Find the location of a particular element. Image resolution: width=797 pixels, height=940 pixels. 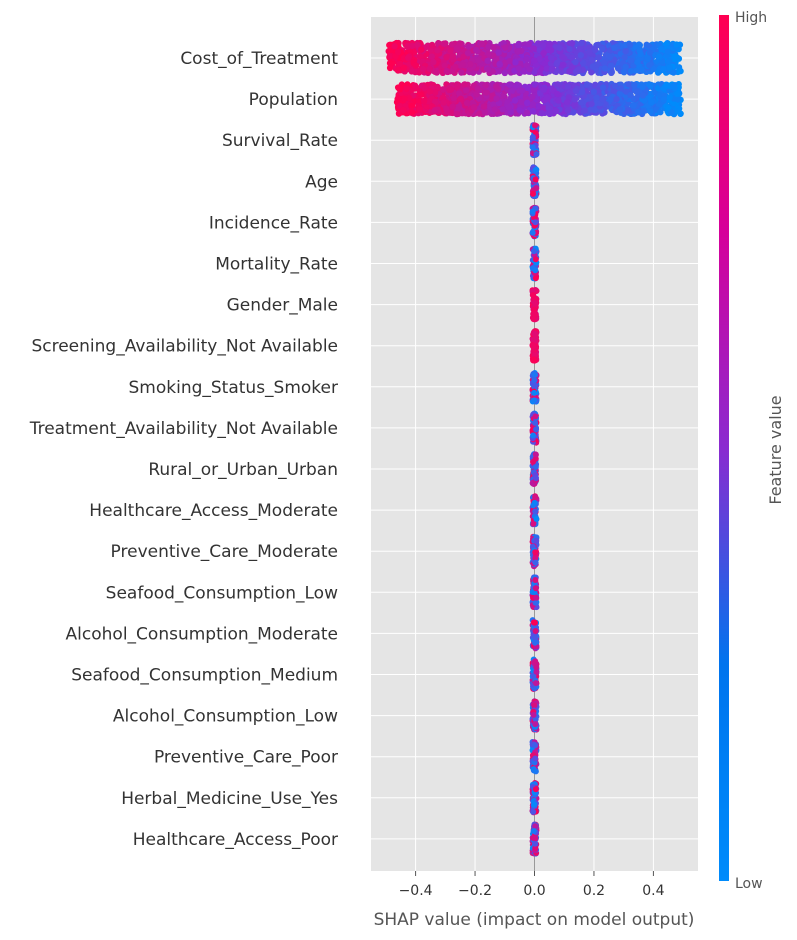

feature-label: Screening_Availability_Not Available is located at coordinates (184, 347).